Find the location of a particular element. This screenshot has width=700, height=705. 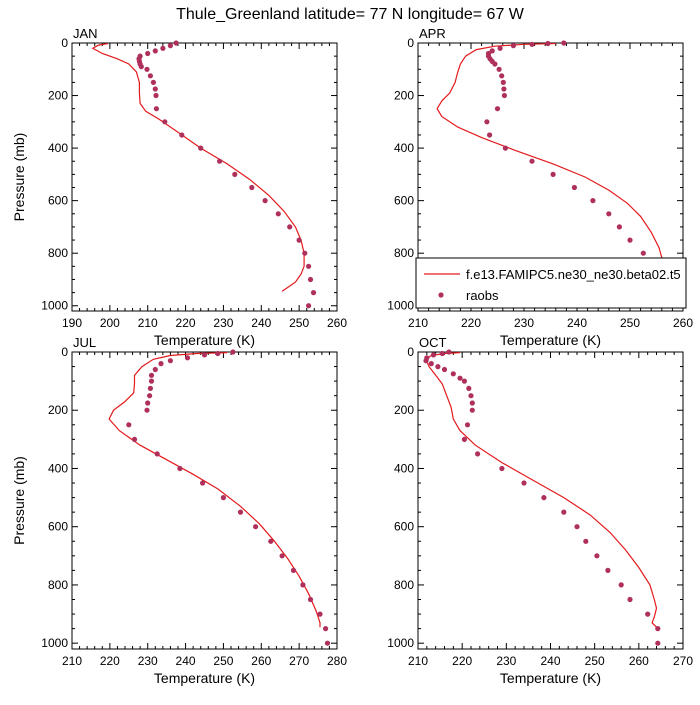

x-tick-label: 200 is located at coordinates (110, 323).